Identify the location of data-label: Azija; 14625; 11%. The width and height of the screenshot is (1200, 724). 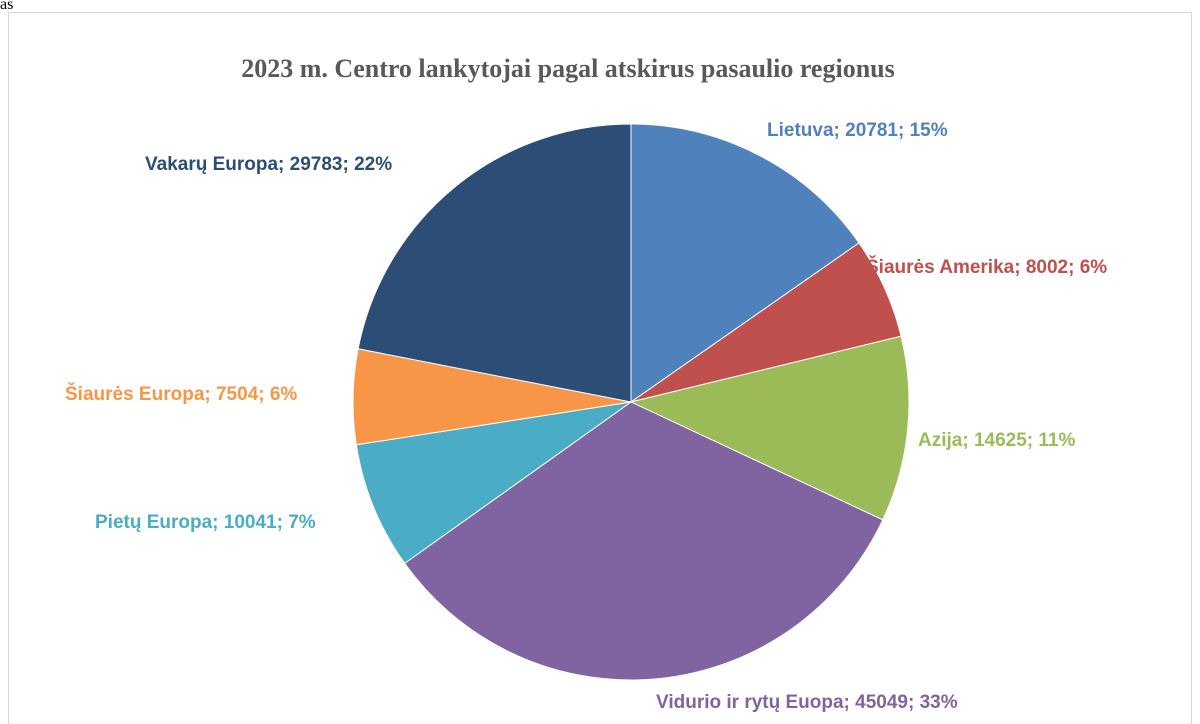
(996, 440).